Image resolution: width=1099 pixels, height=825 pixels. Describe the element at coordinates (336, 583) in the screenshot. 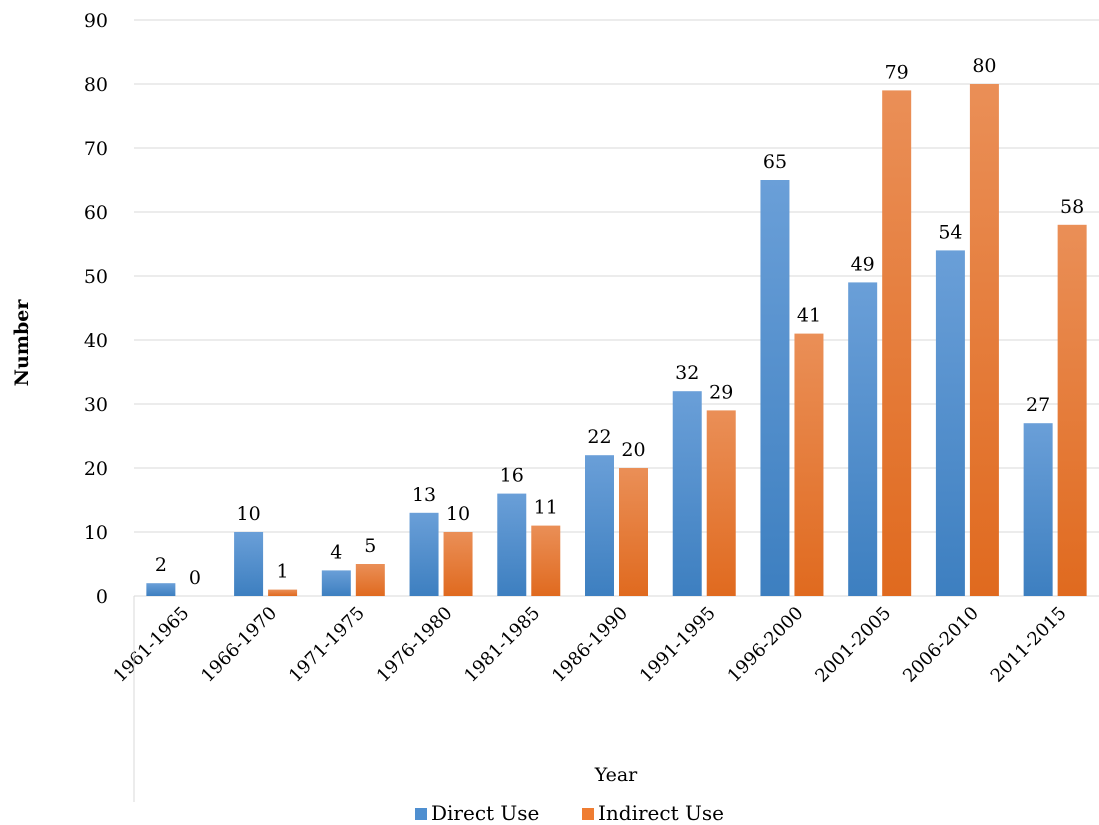

I see `bar-direct-1971-1975` at that location.